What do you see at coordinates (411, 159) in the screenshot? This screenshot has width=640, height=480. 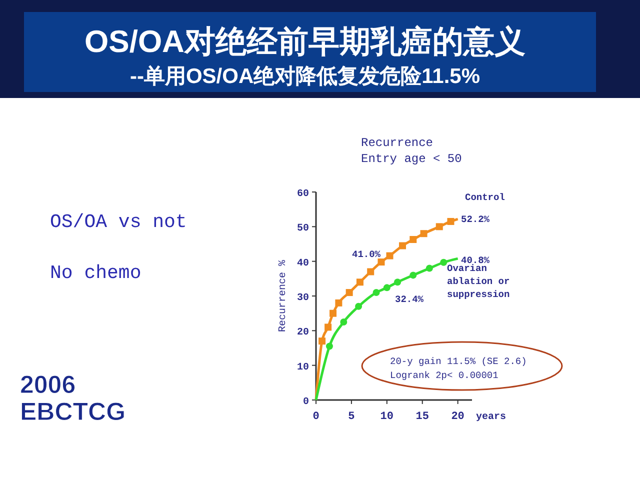 I see `text: Entry age < 50` at bounding box center [411, 159].